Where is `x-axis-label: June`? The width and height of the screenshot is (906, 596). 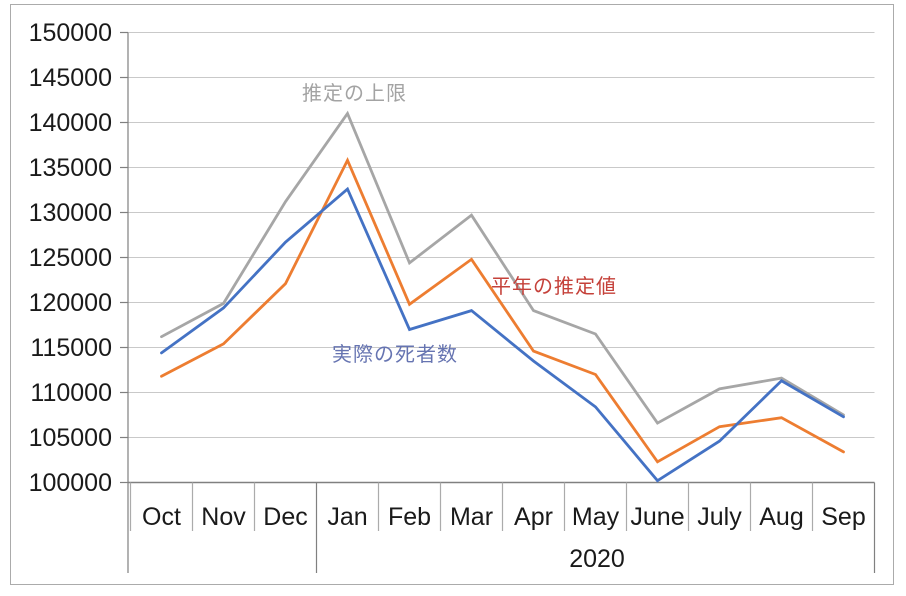 x-axis-label: June is located at coordinates (657, 517).